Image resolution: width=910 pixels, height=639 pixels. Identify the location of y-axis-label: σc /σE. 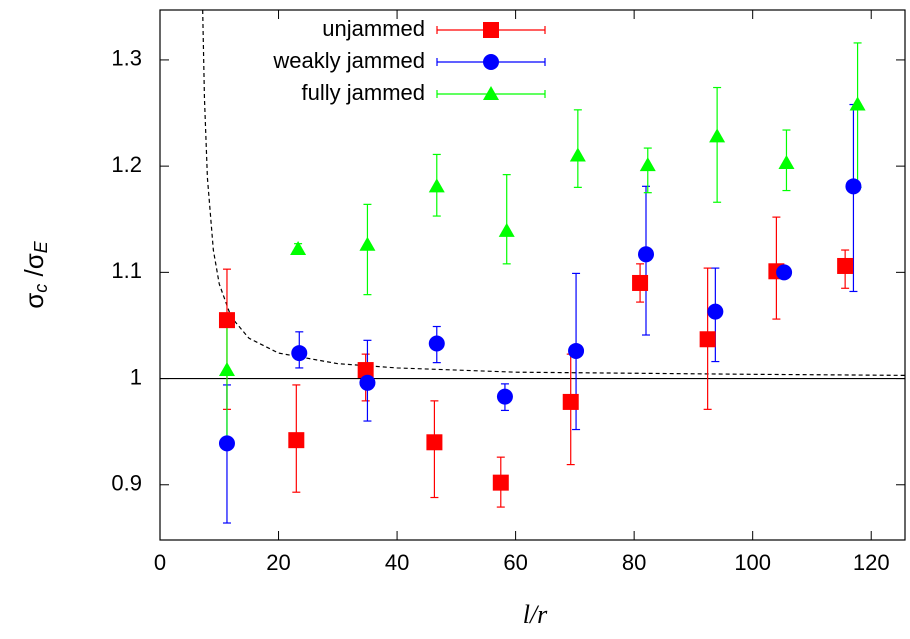
(35, 274).